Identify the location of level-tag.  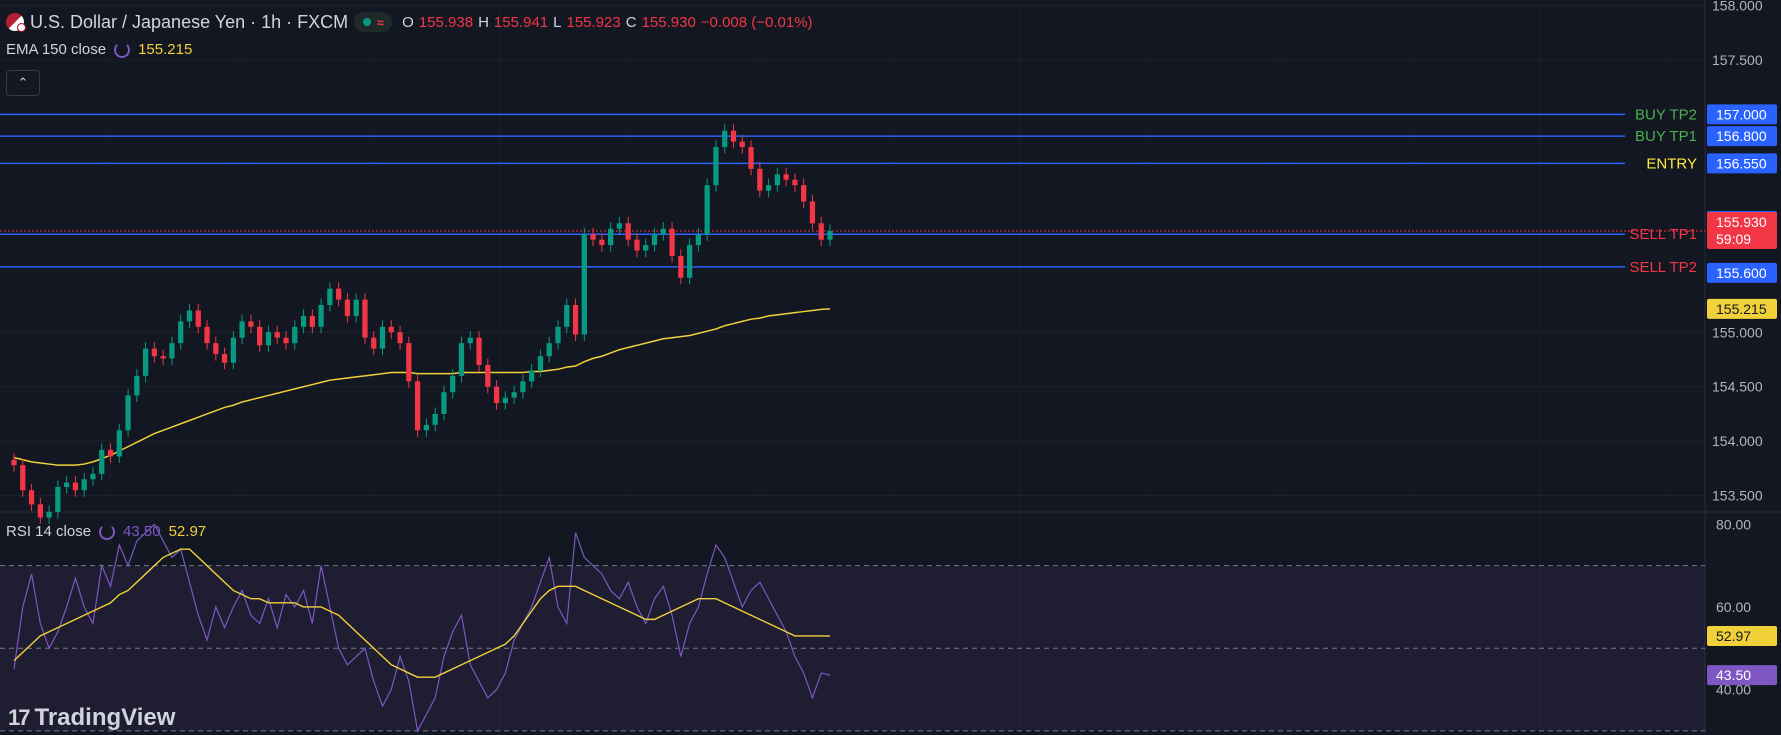
(1742, 272).